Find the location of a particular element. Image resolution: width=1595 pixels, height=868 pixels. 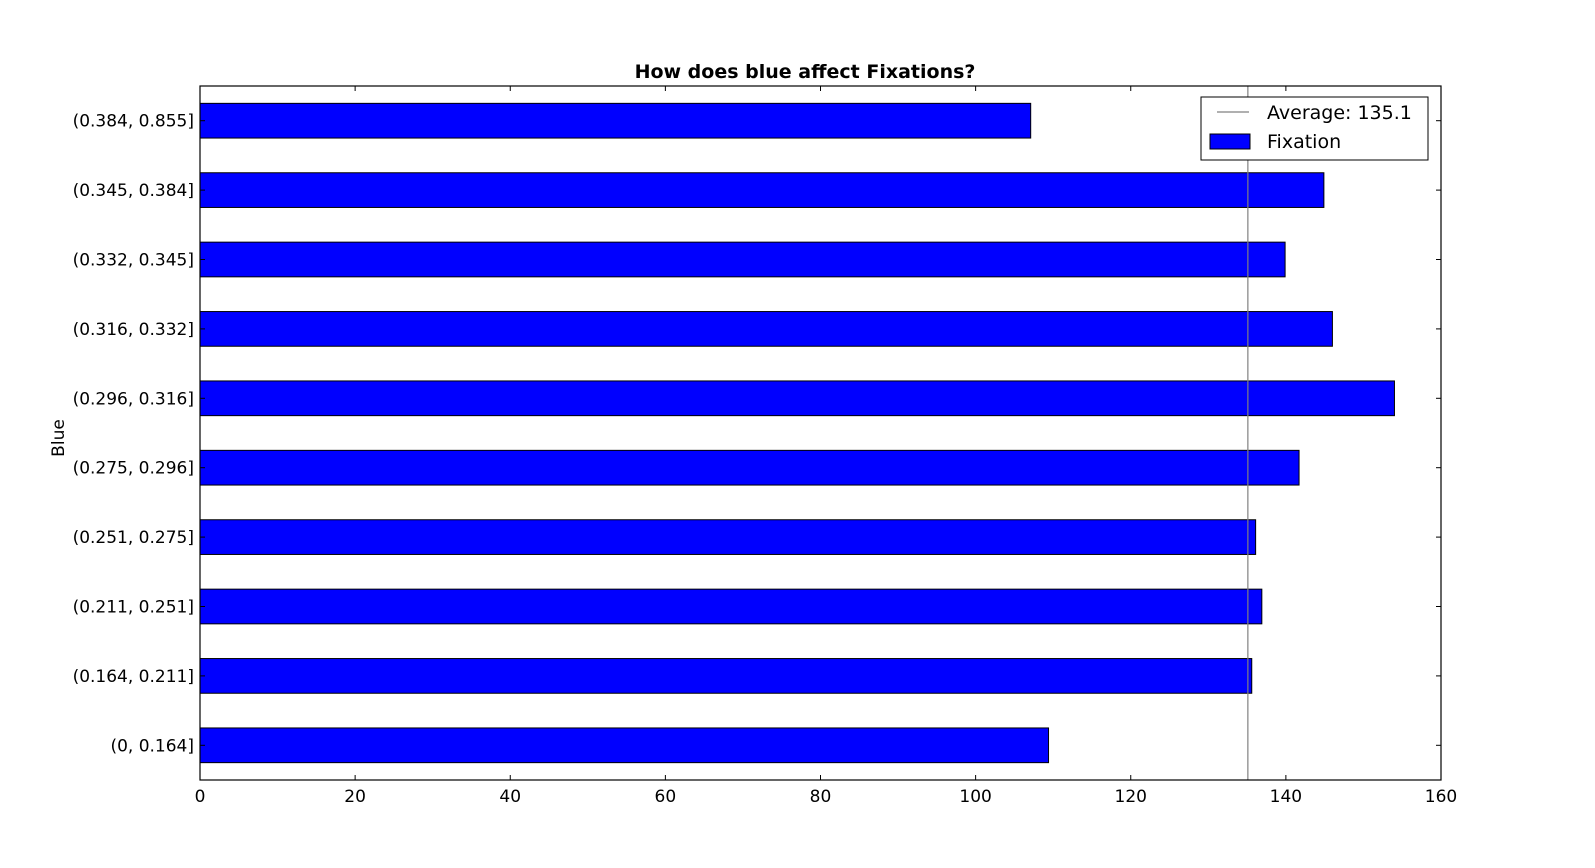

y-tick-label: (0.316, 0.332] is located at coordinates (133, 330).